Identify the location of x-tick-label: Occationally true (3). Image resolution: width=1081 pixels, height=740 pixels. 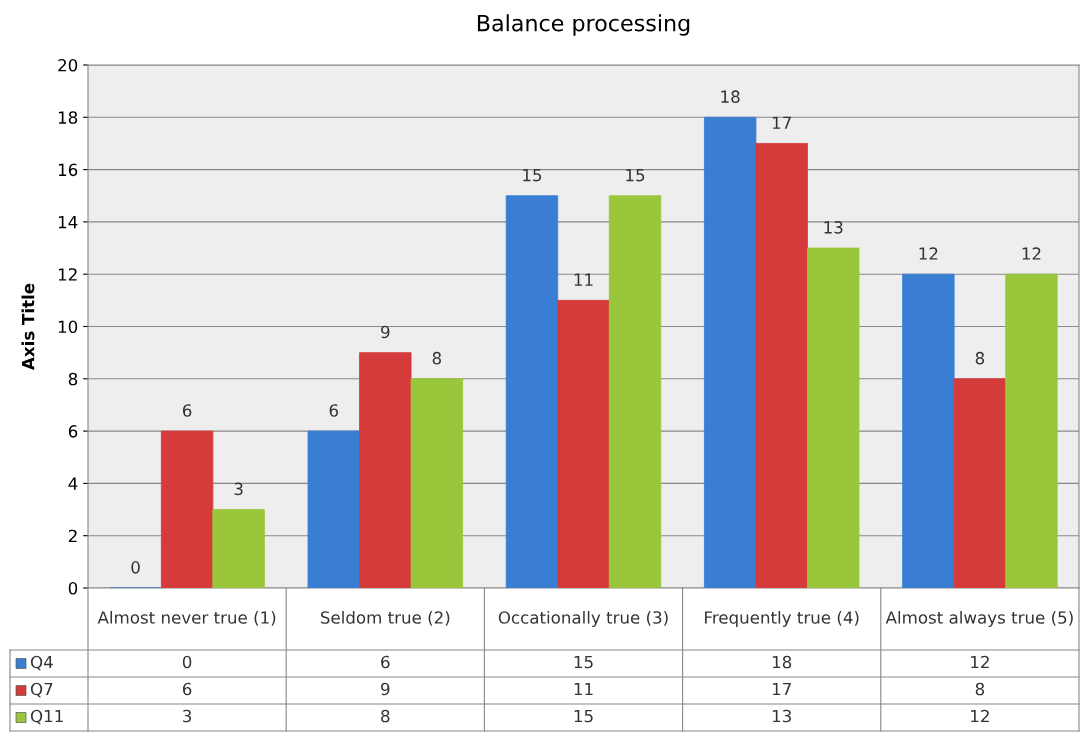
(583, 619).